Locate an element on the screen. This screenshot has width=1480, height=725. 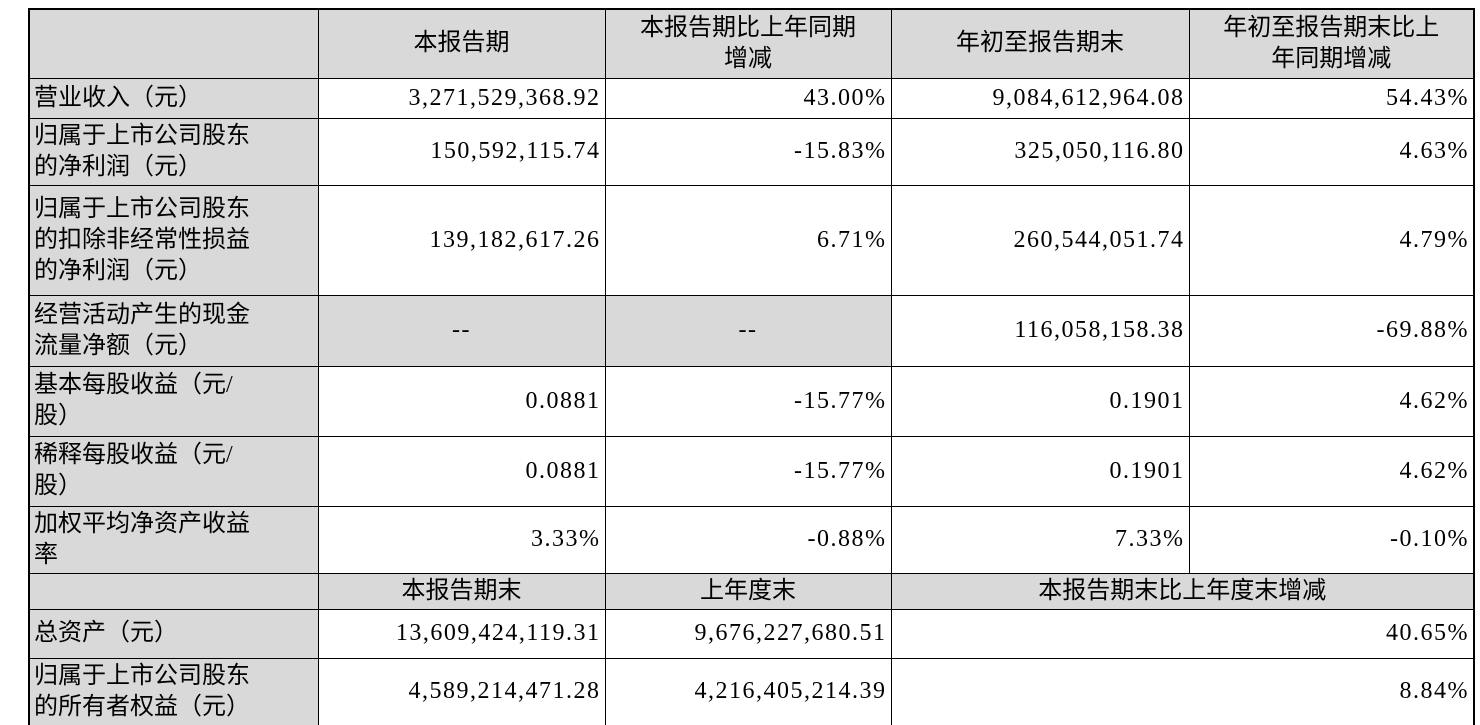
header-prior-year-end: 上年度末 is located at coordinates (748, 591).